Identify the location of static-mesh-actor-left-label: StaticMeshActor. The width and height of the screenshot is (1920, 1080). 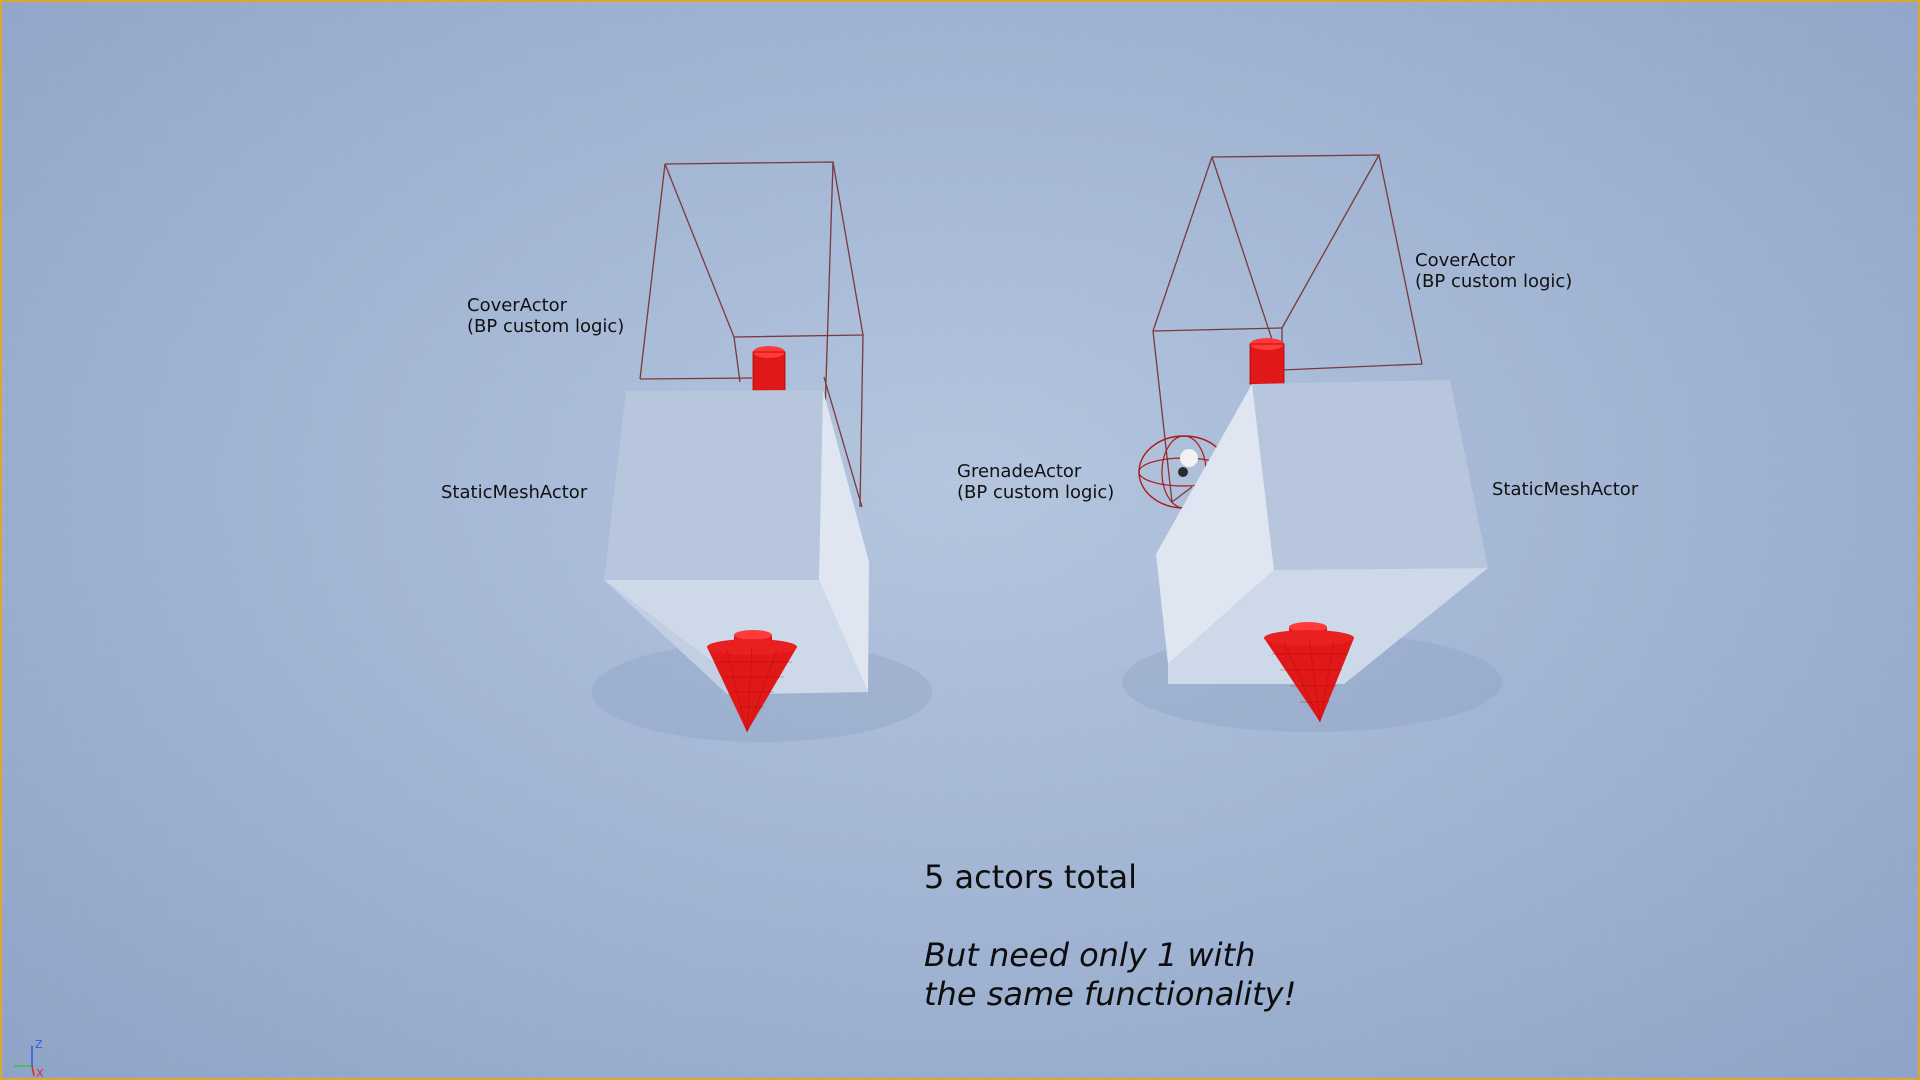
(514, 492).